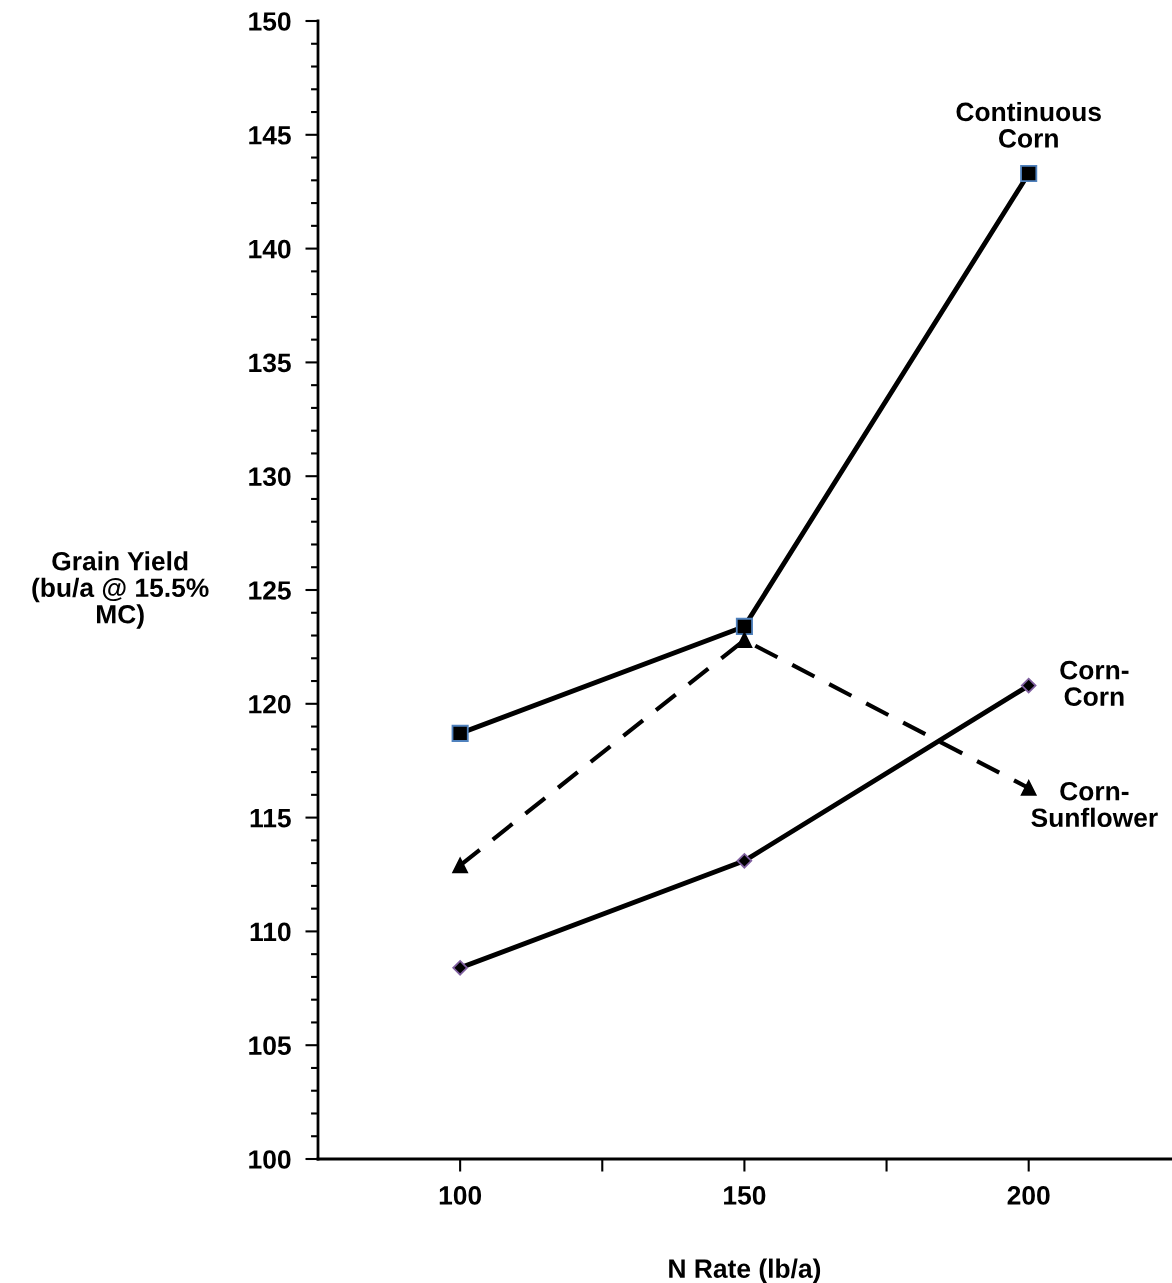  What do you see at coordinates (270, 249) in the screenshot?
I see `y-tick-label: 140` at bounding box center [270, 249].